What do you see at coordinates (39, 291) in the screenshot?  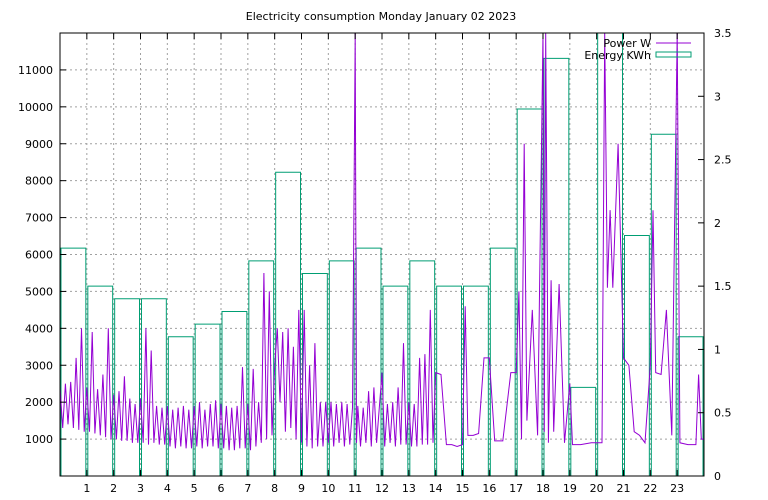 I see `y-tick-label: 5000` at bounding box center [39, 291].